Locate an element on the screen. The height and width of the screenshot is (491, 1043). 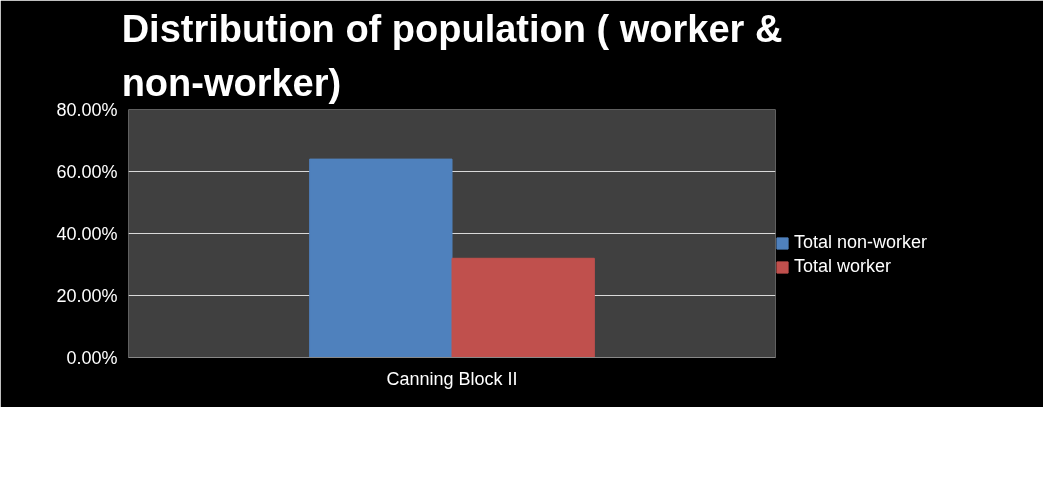
chart-title: Distribution of population ( worker & non-worker) is located at coordinates (452, 56).